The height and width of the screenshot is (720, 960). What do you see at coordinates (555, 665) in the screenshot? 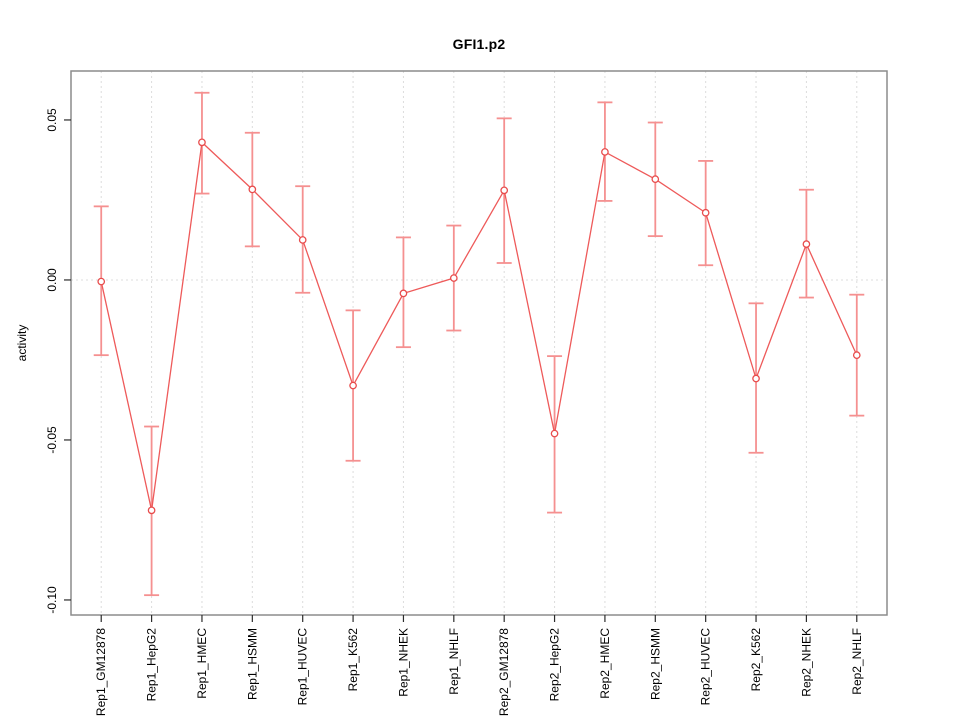
I see `x-category-label: Rep2_HepG2` at bounding box center [555, 665].